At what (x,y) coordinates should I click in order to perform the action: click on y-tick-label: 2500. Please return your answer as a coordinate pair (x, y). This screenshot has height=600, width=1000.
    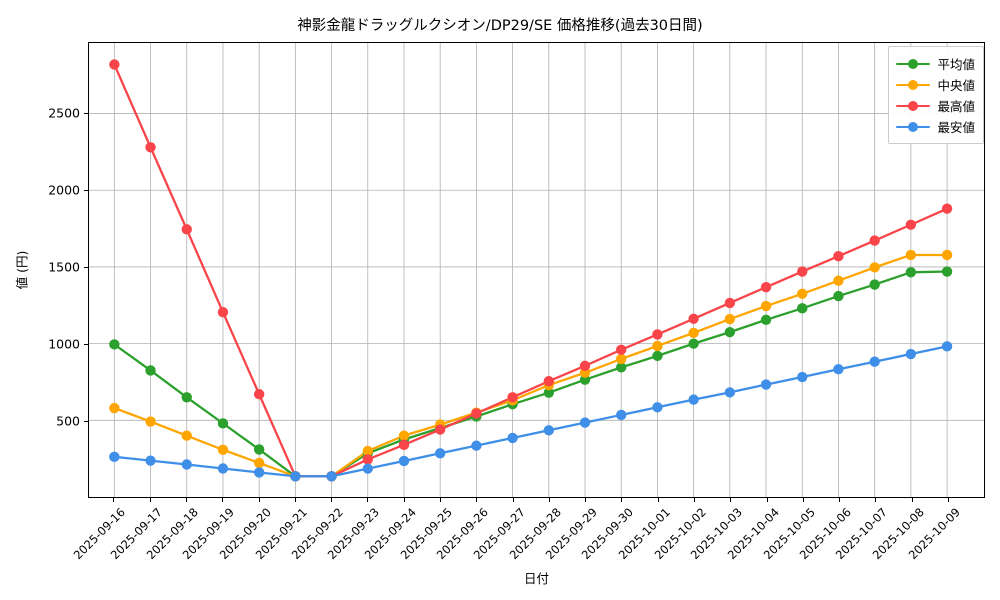
    Looking at the image, I should click on (64, 113).